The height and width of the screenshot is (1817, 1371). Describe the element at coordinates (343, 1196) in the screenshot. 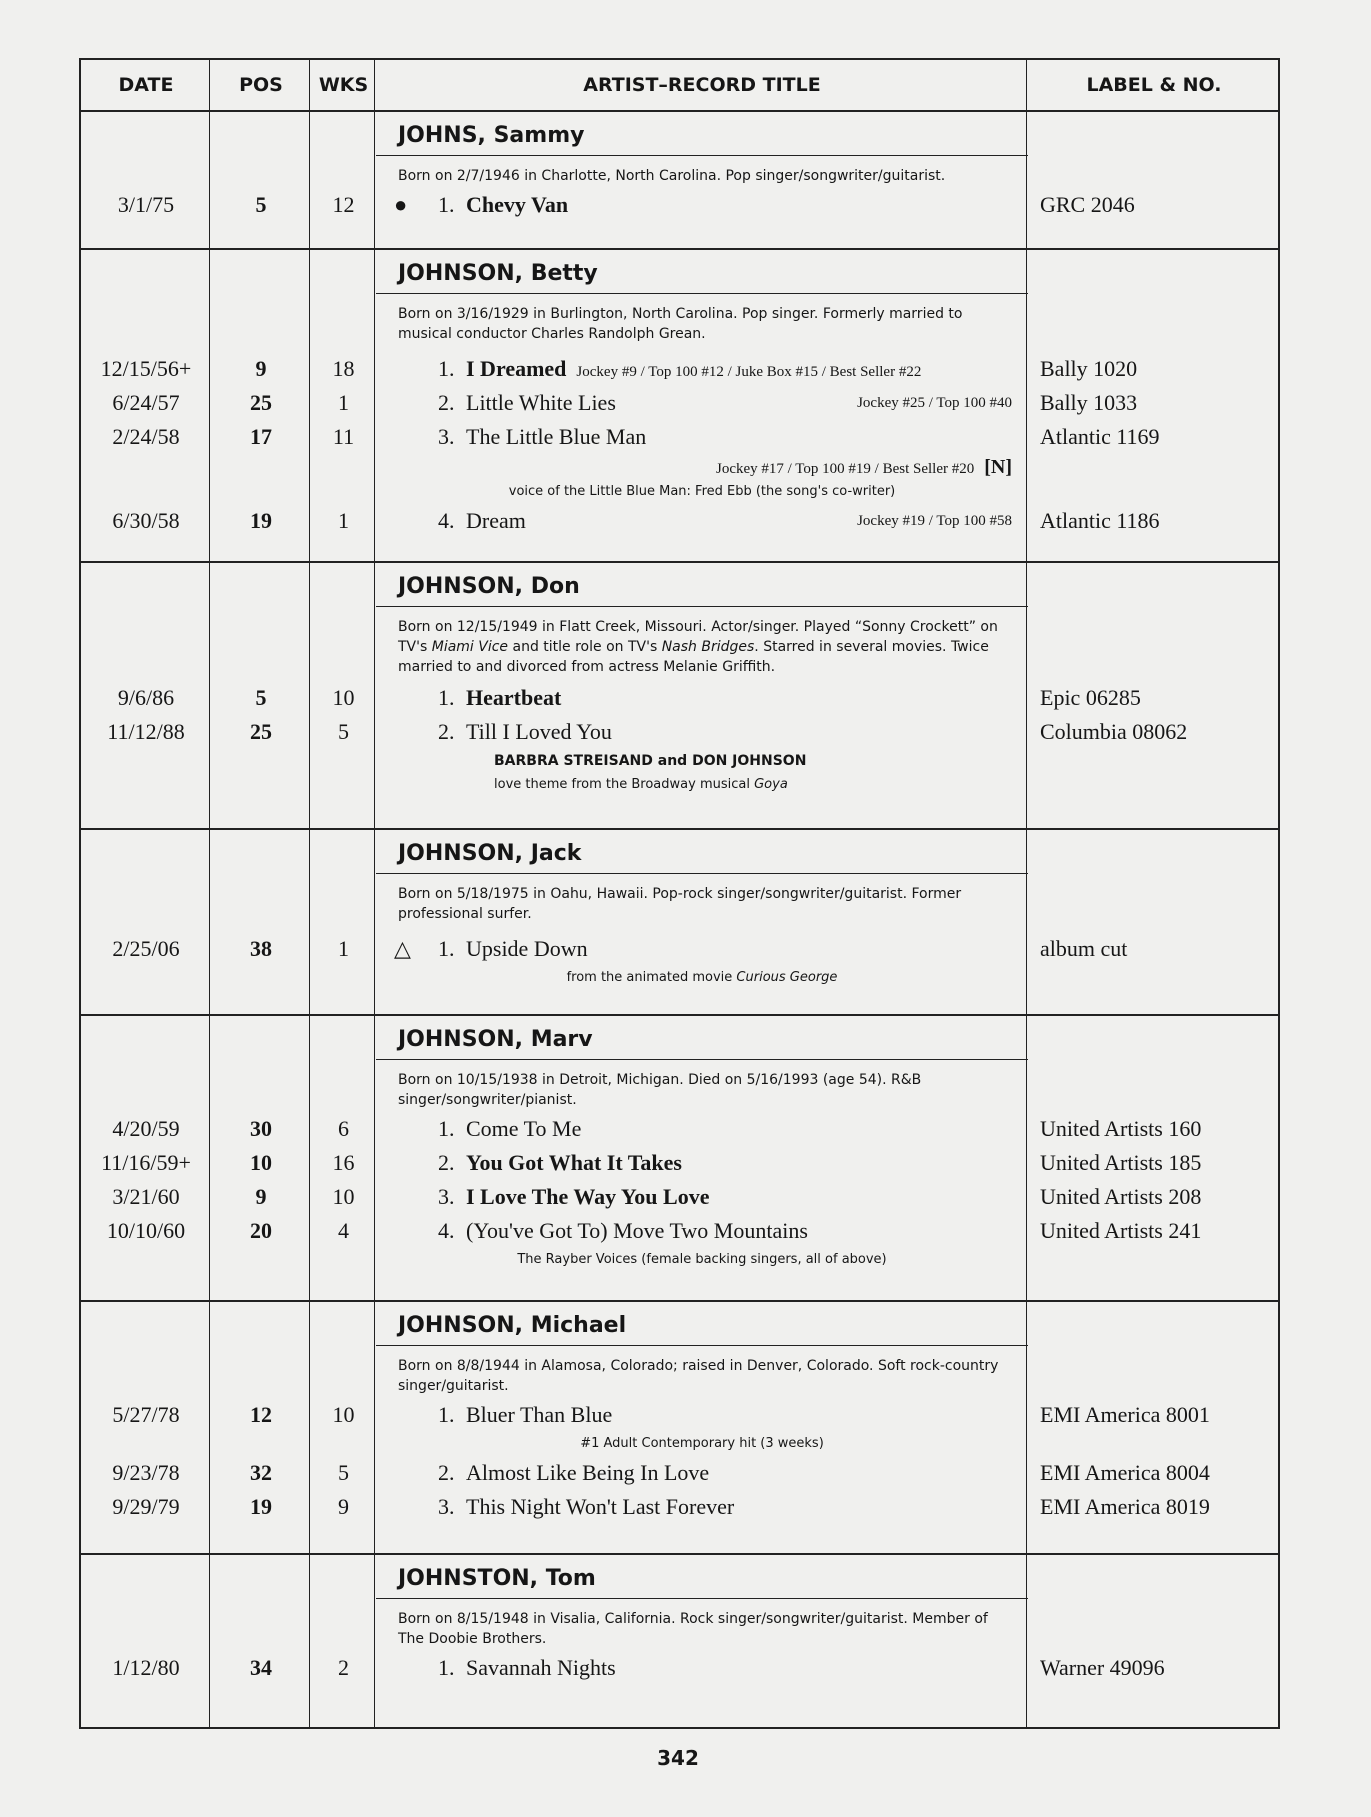

I see `weeks-charted: 10` at that location.